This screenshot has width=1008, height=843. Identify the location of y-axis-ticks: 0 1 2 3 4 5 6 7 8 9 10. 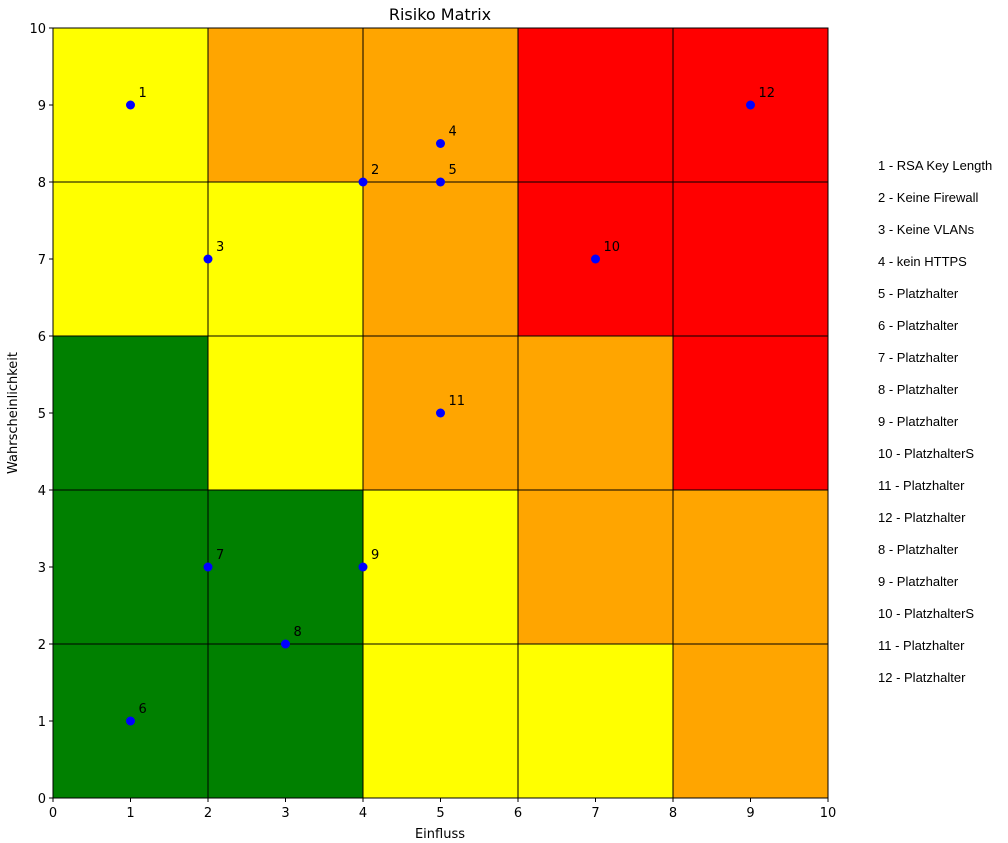
(41, 414).